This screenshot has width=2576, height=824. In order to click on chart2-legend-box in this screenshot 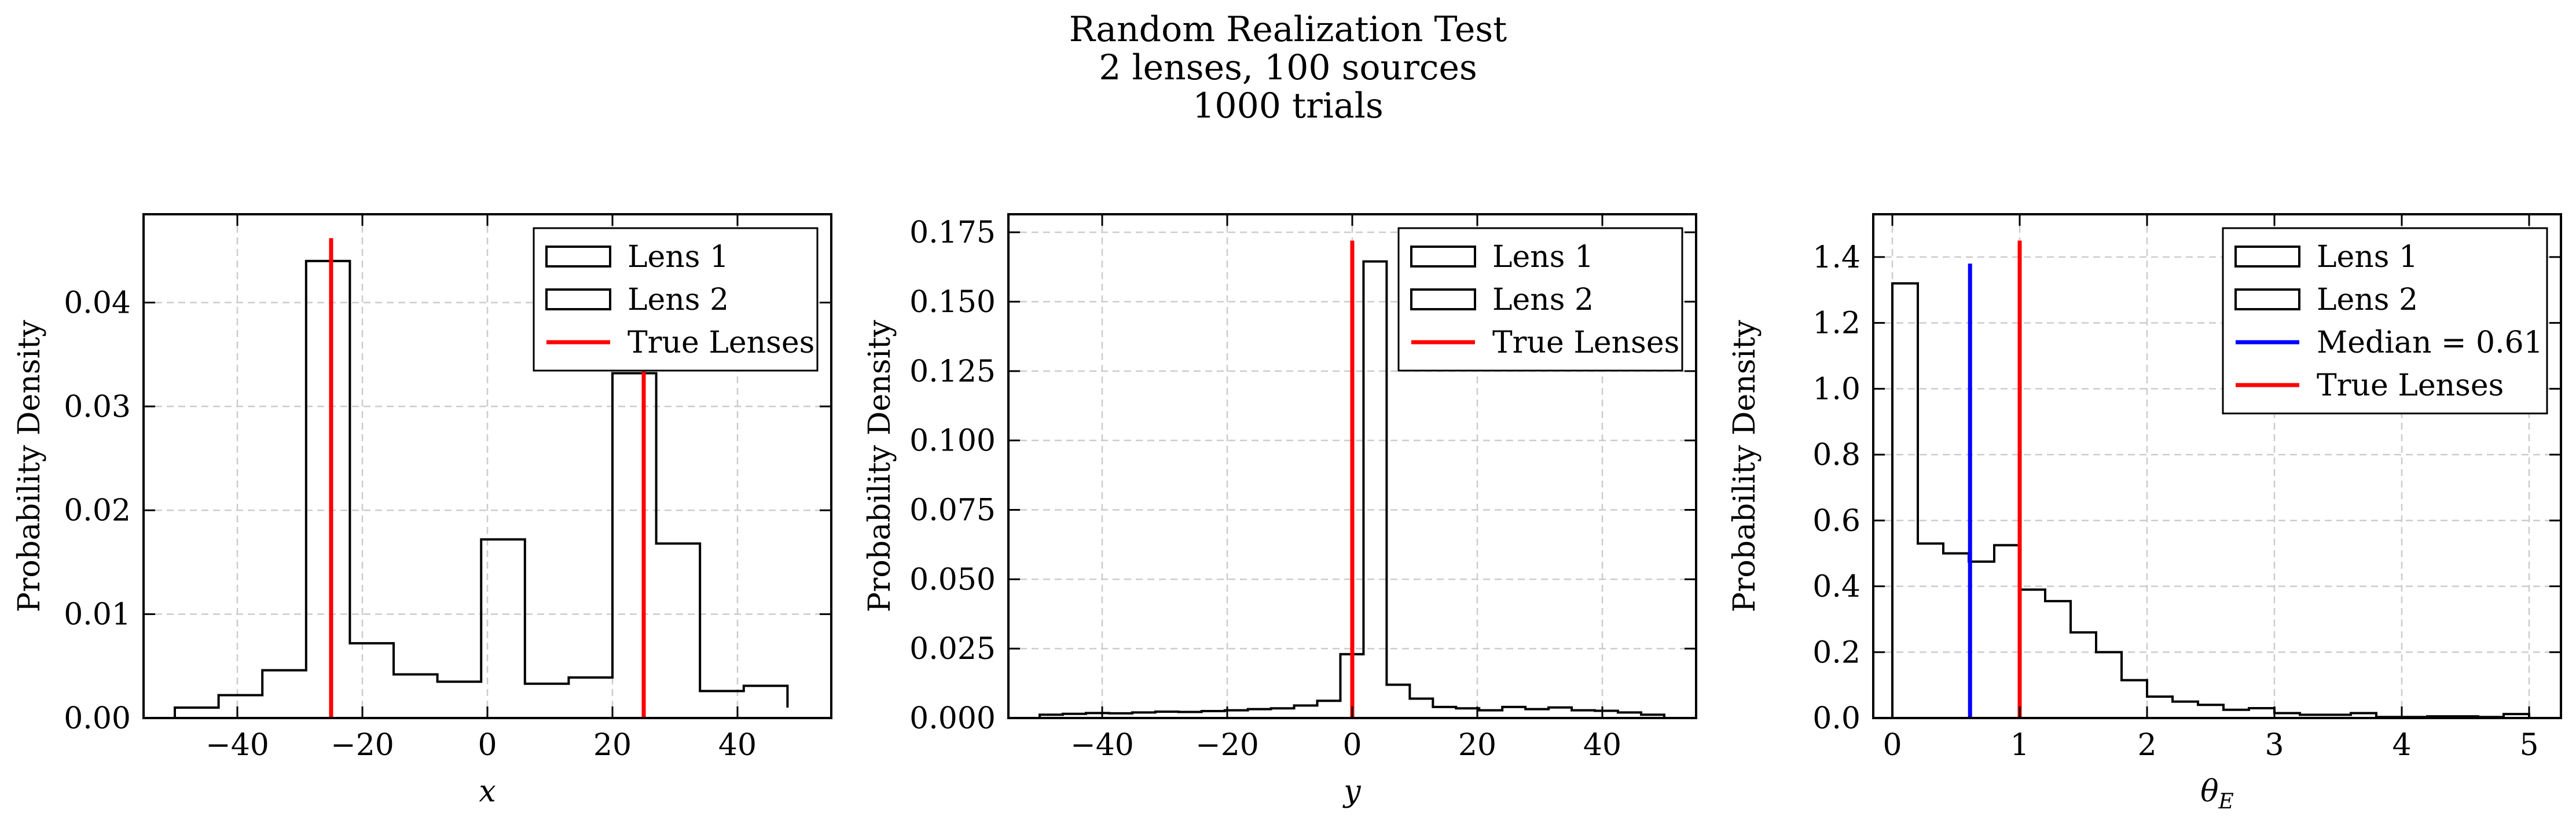, I will do `click(1540, 299)`.